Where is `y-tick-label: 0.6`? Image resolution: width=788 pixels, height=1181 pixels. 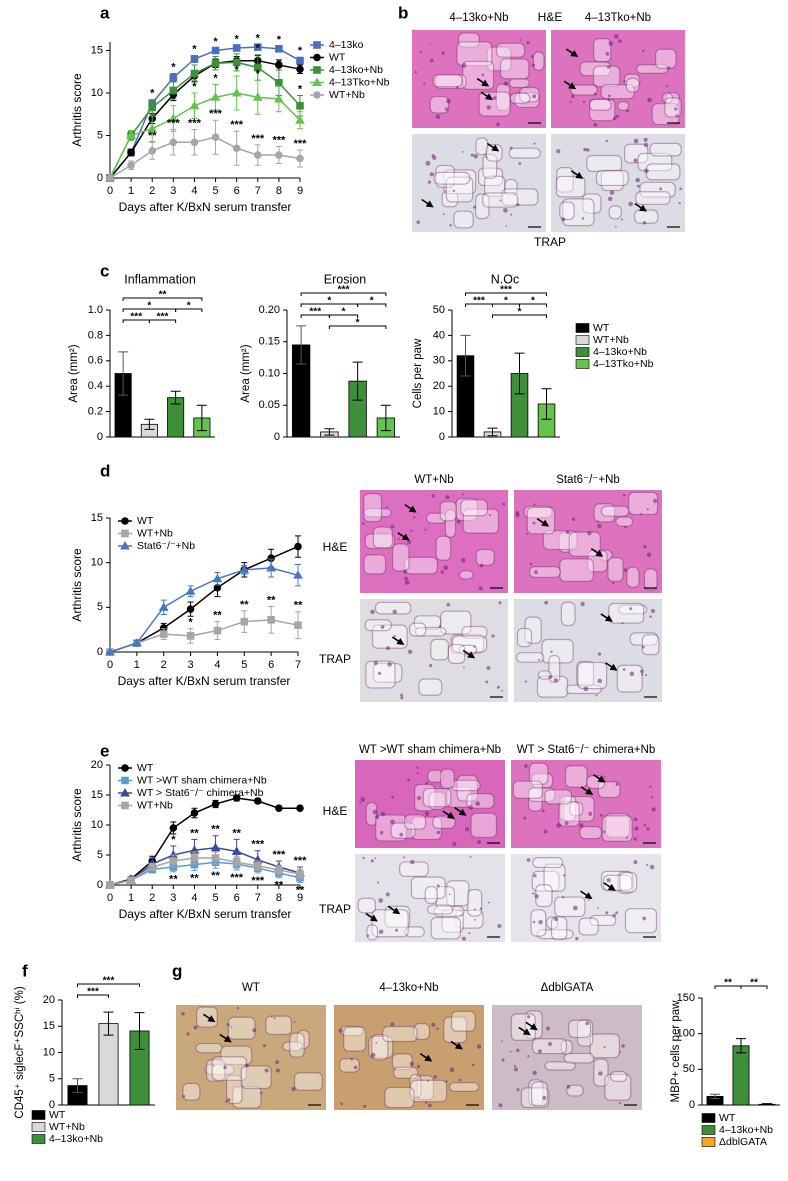
y-tick-label: 0.6 is located at coordinates (95, 361).